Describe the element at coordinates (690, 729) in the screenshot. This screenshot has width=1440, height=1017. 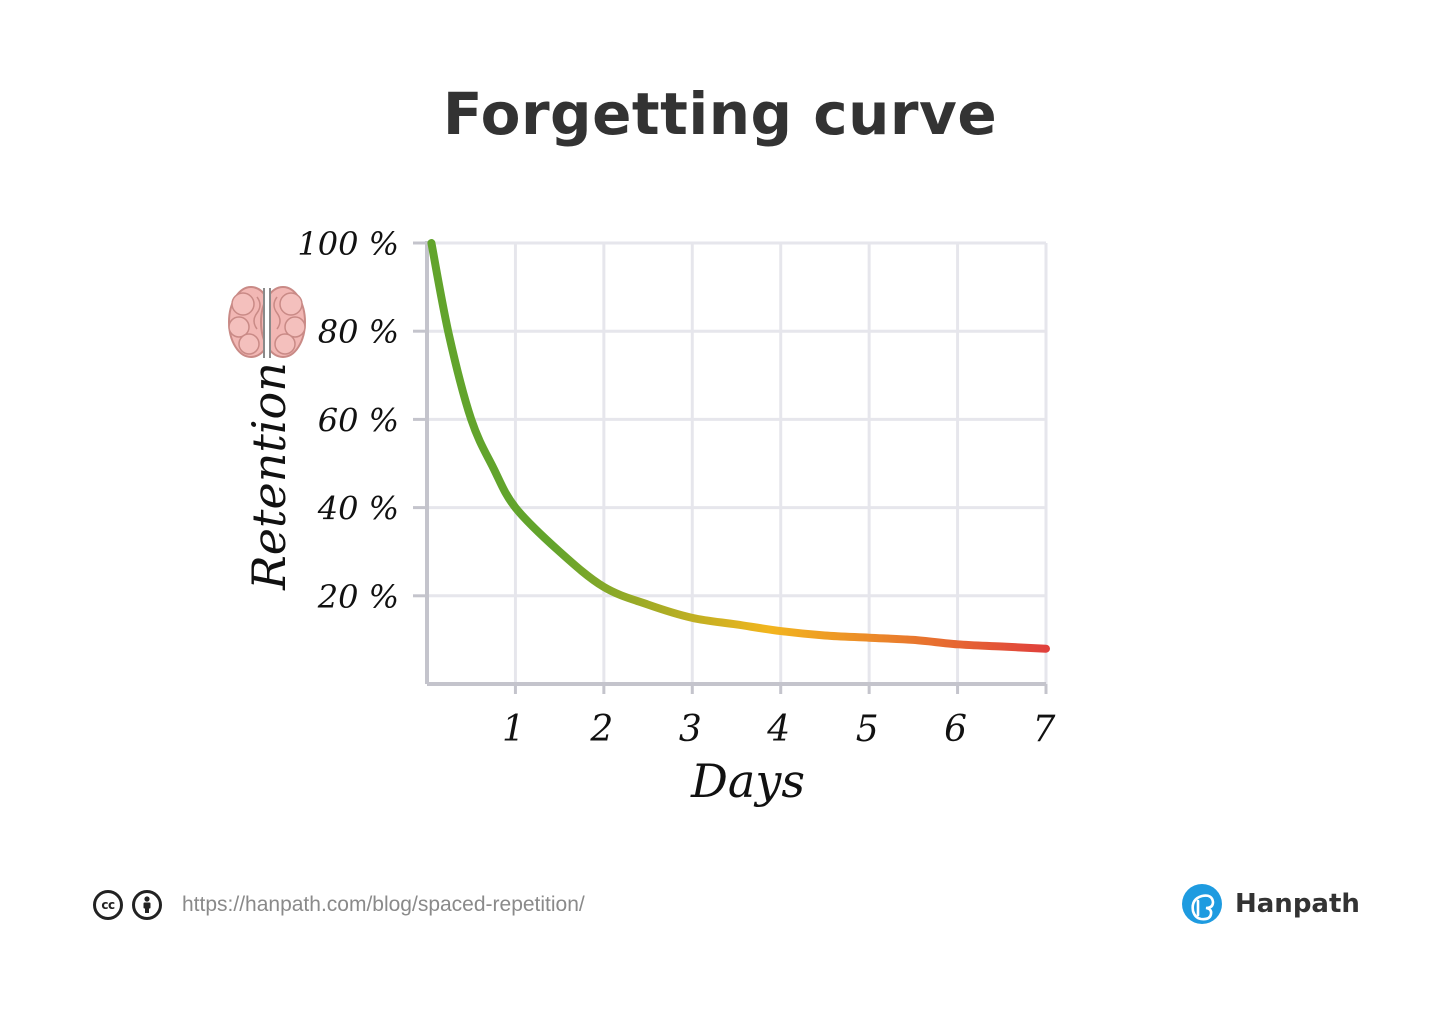
I see `x-tick-label: 3` at that location.